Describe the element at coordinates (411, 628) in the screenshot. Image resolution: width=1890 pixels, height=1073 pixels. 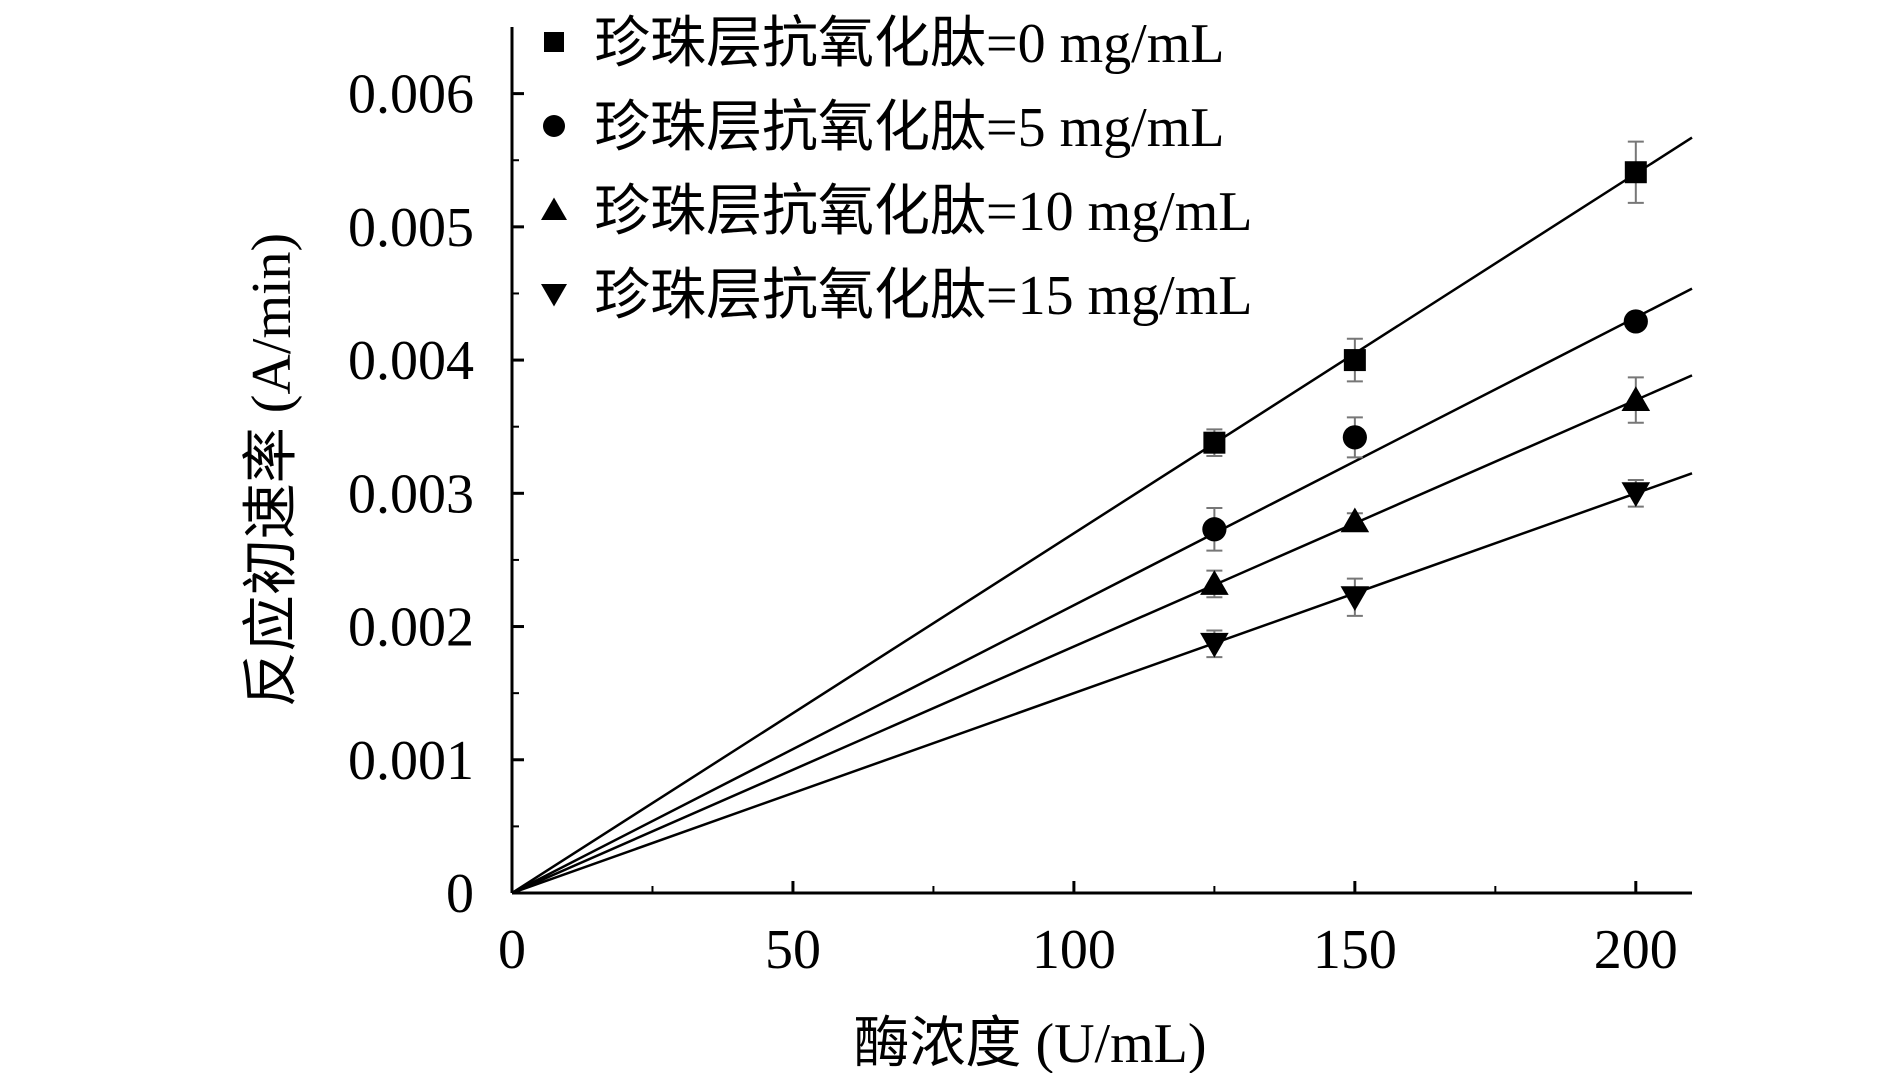
I see `y-tick-label: 0.002` at that location.